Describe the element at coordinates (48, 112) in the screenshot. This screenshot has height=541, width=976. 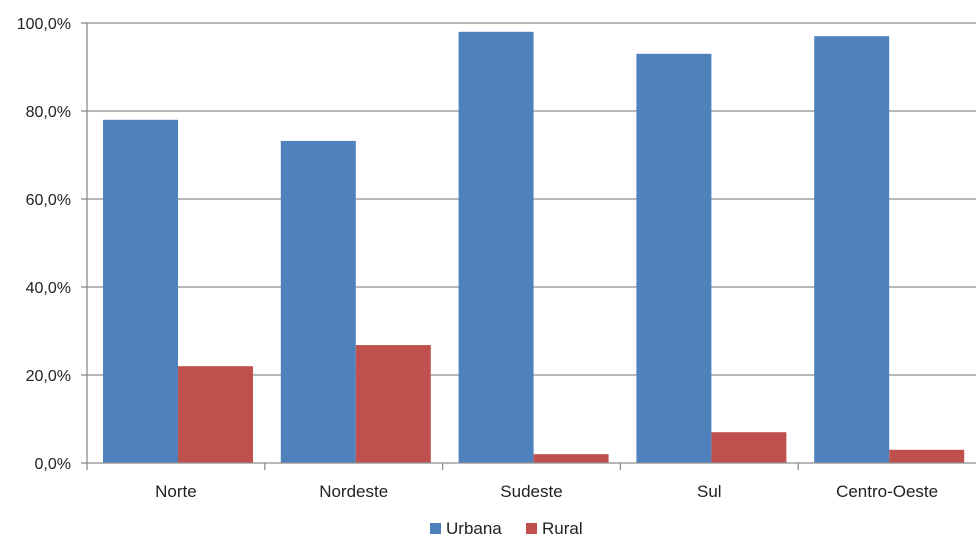
I see `y-tick-label: 80,0%` at that location.